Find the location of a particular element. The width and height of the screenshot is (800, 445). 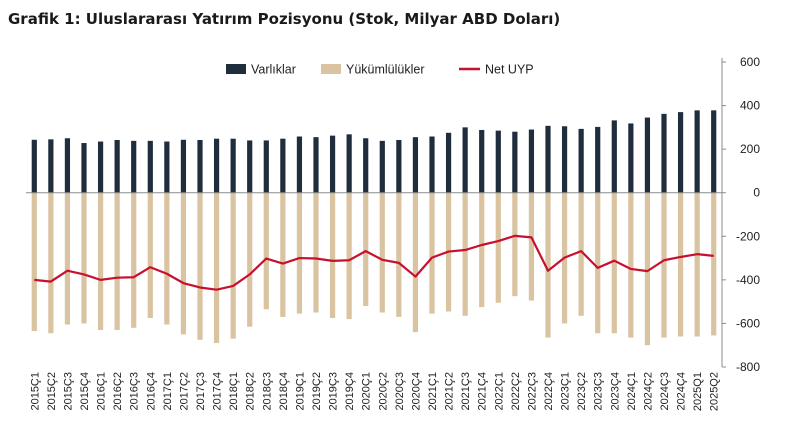

x-tick-label: 2024Ç2 is located at coordinates (648, 391).